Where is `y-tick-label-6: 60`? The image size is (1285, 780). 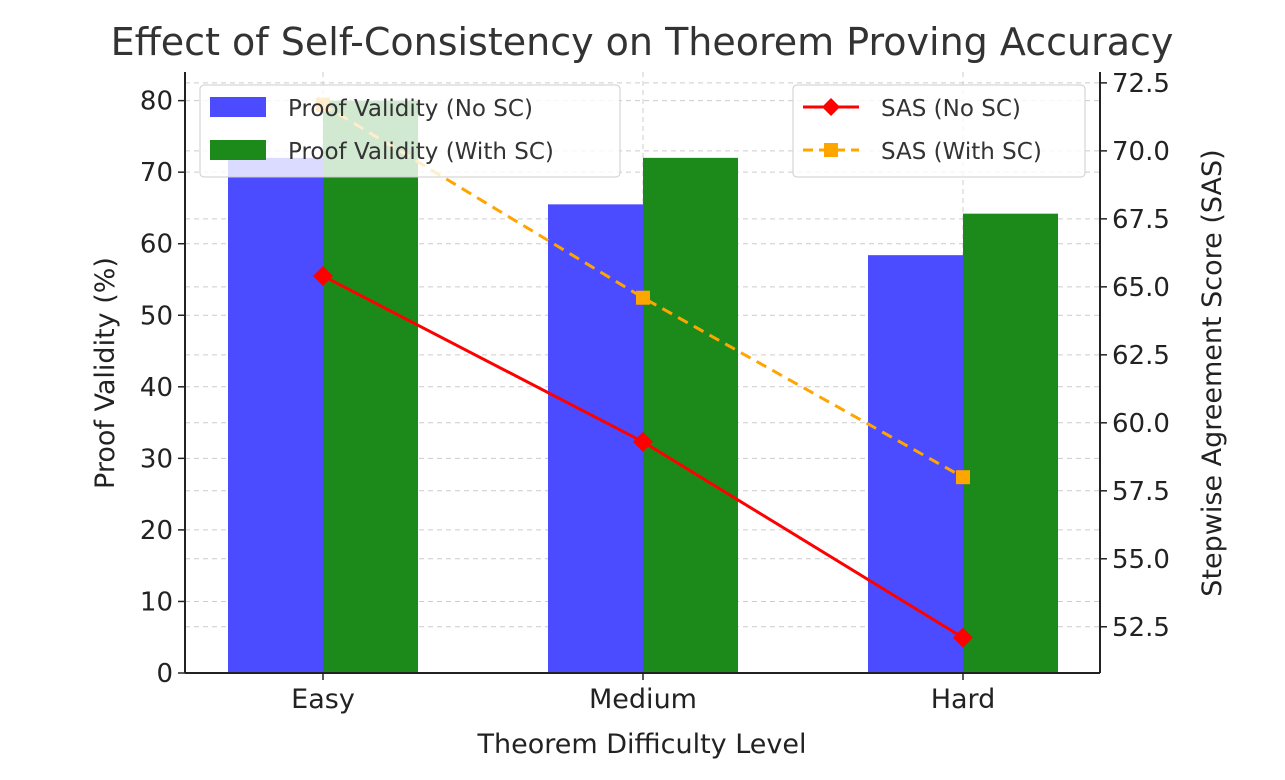 y-tick-label-6: 60 is located at coordinates (156, 245).